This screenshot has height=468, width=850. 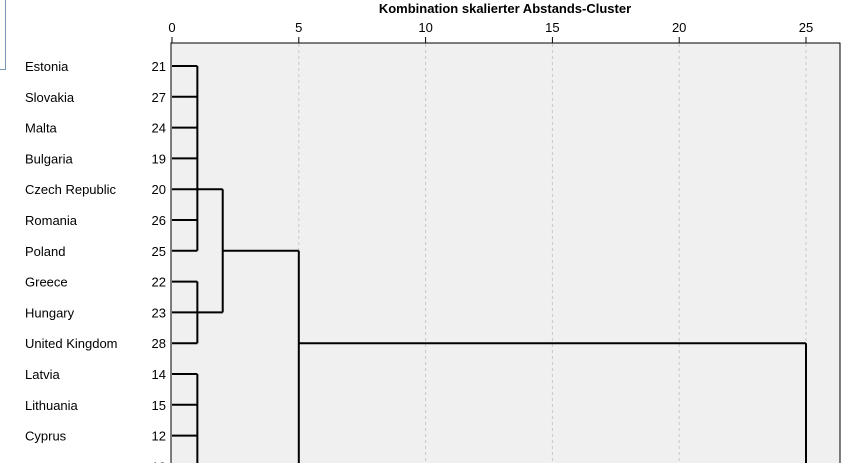 I want to click on case-label: Lithuania, so click(x=52, y=405).